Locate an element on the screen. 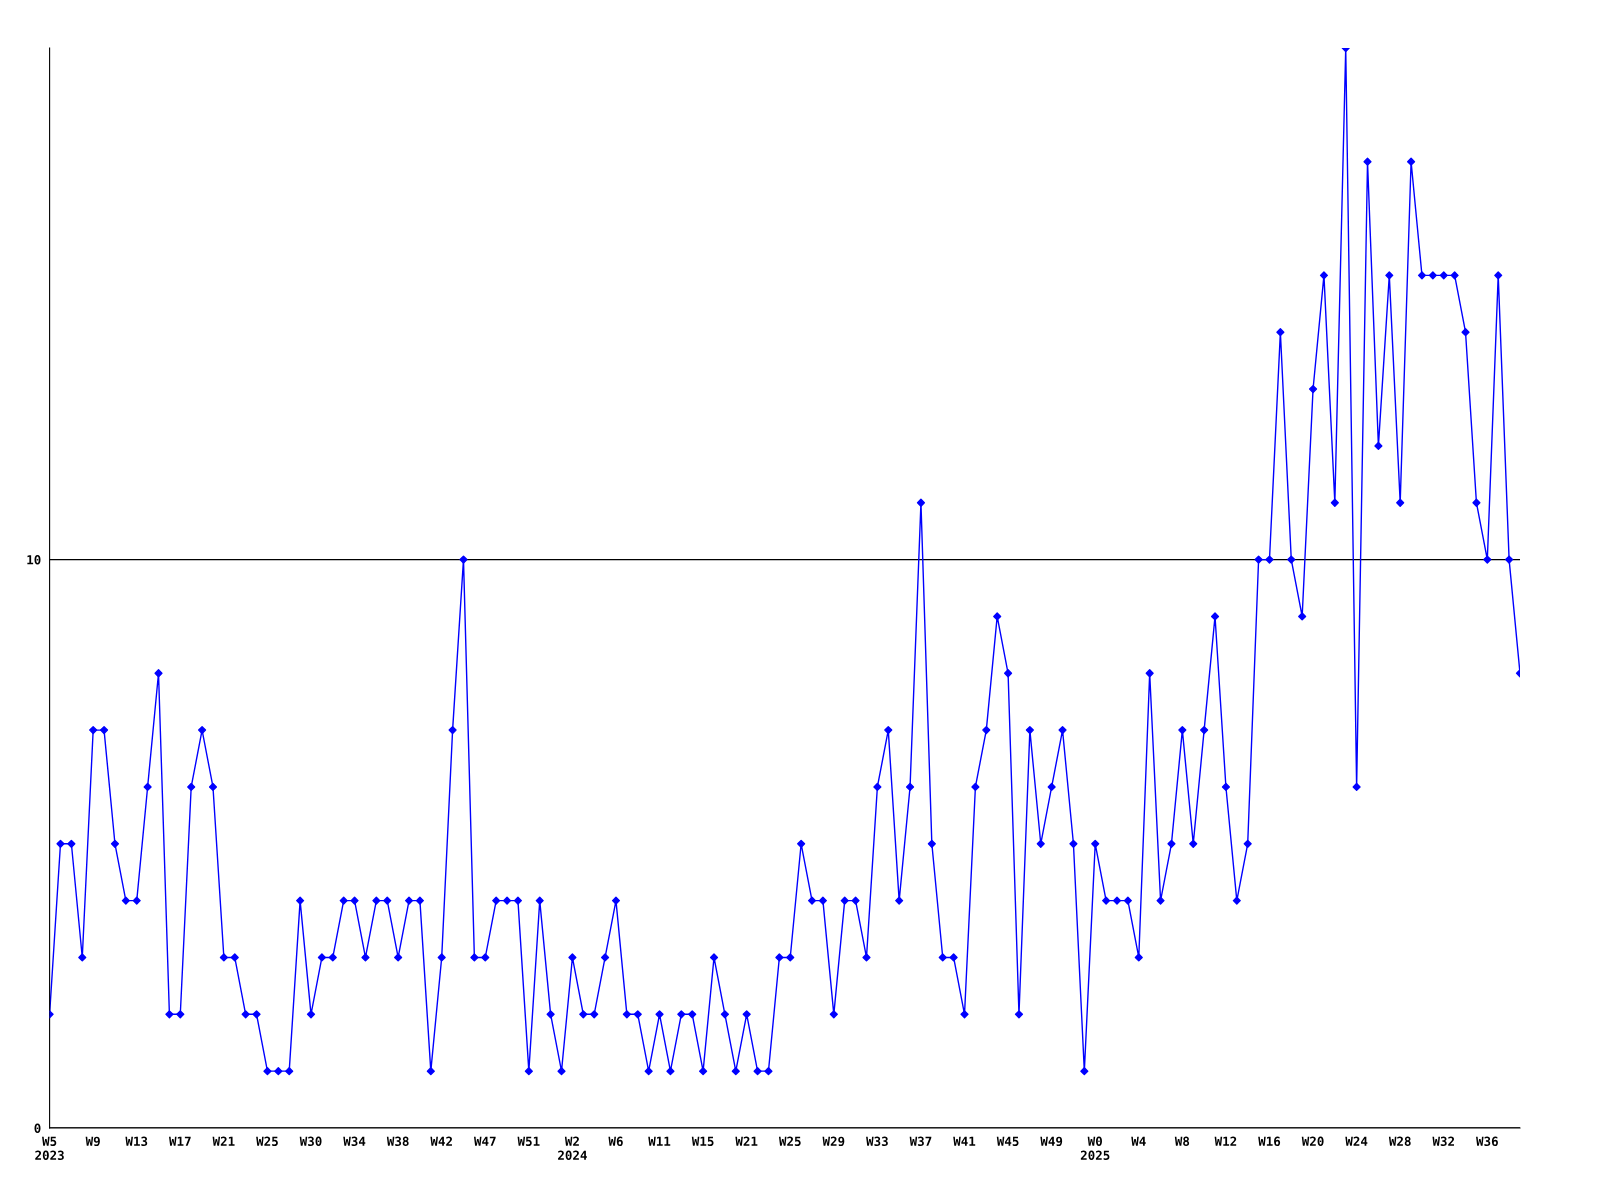 Image resolution: width=1600 pixels, height=1200 pixels. x-tick-label: W12 is located at coordinates (1225, 1141).